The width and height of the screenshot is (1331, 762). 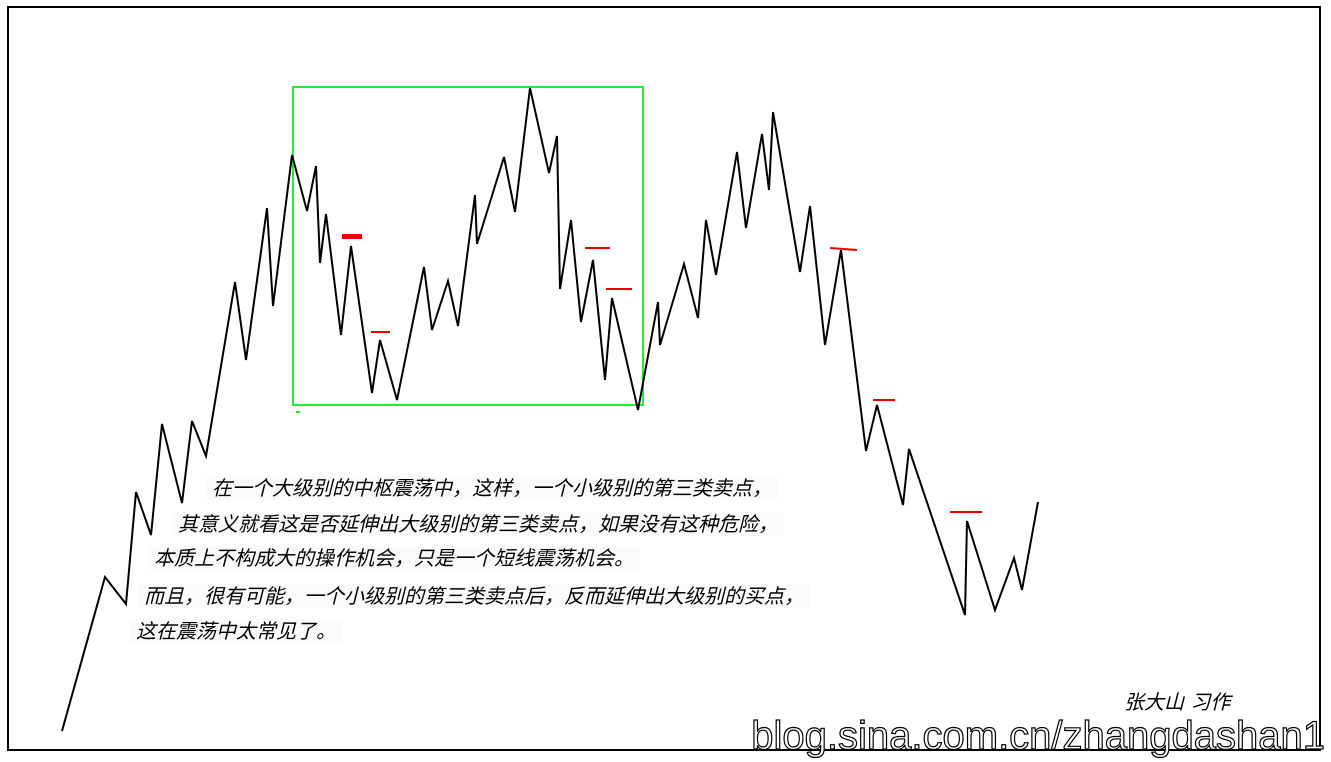 I want to click on central-pivot-box, so click(x=468, y=246).